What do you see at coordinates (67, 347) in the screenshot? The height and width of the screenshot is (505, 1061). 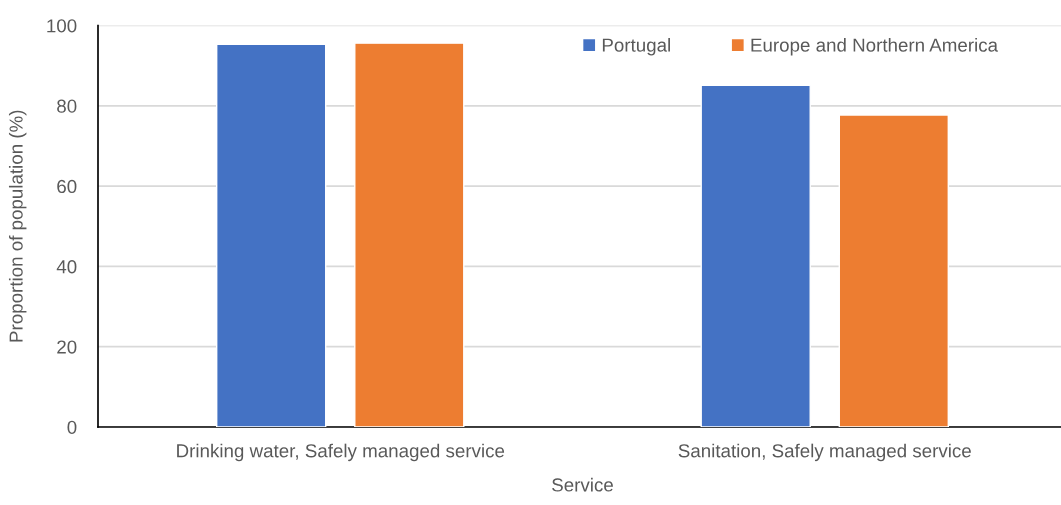 I see `y-tick-label: 20` at bounding box center [67, 347].